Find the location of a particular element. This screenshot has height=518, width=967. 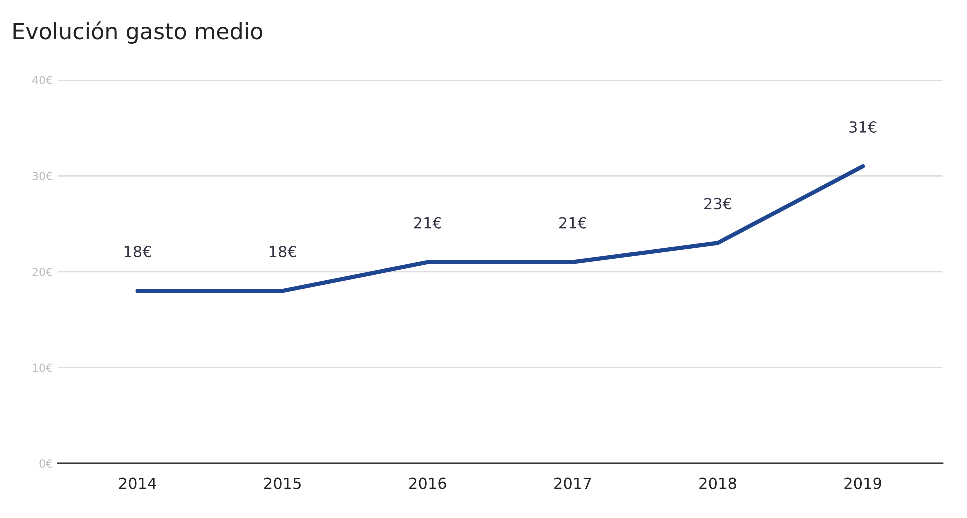

x-tick-label: 2015 is located at coordinates (282, 484).